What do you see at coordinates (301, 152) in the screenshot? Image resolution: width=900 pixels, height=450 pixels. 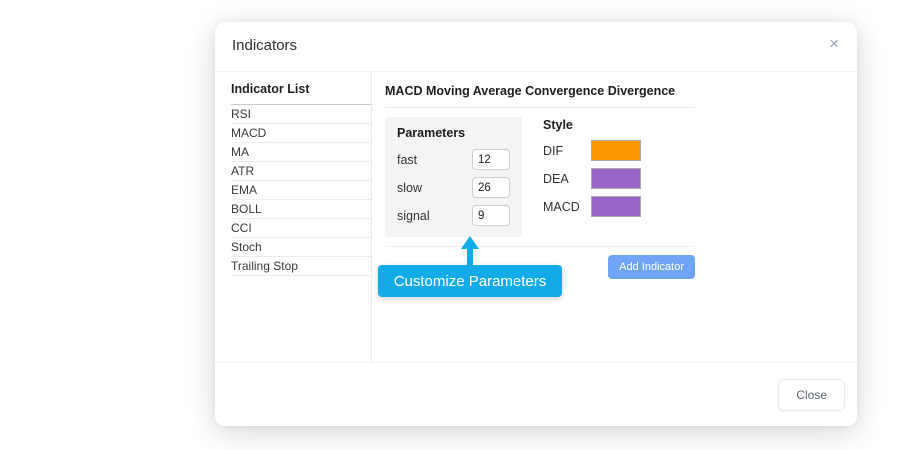 I see `sidebar-item-ma: MA` at bounding box center [301, 152].